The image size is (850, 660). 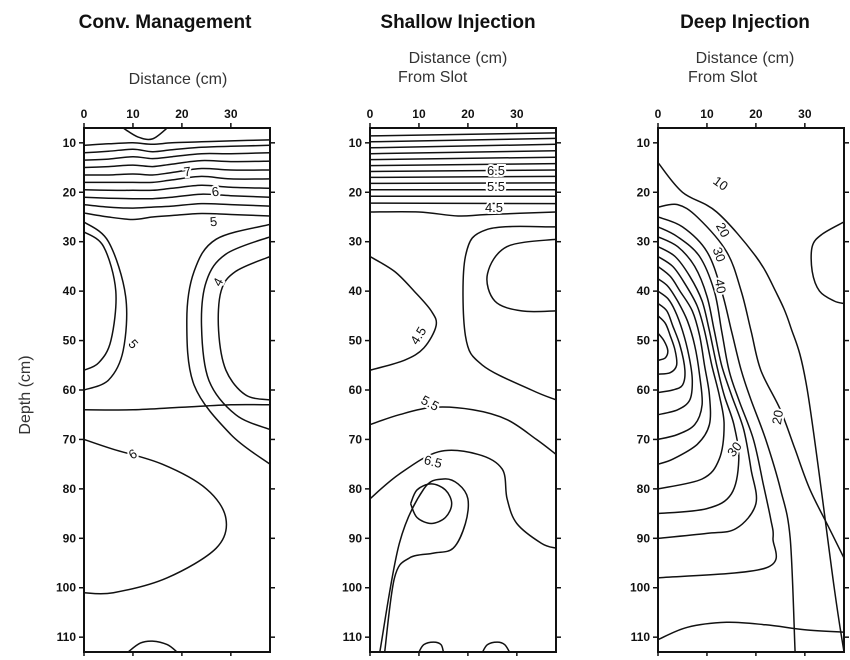 What do you see at coordinates (433, 77) in the screenshot?
I see `panel-subtitle-line-2: From Slot` at bounding box center [433, 77].